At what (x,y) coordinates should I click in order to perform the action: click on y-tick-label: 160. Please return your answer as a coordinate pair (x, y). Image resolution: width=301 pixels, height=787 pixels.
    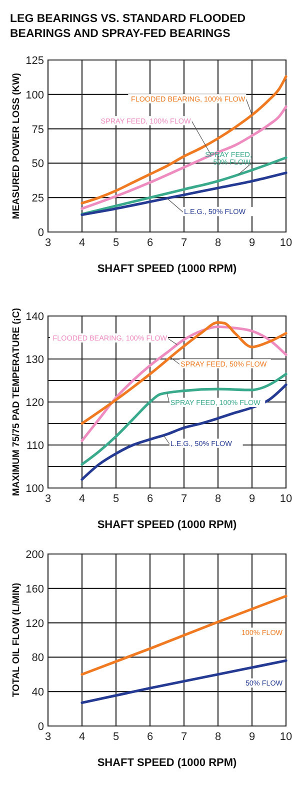
    Looking at the image, I should click on (35, 589).